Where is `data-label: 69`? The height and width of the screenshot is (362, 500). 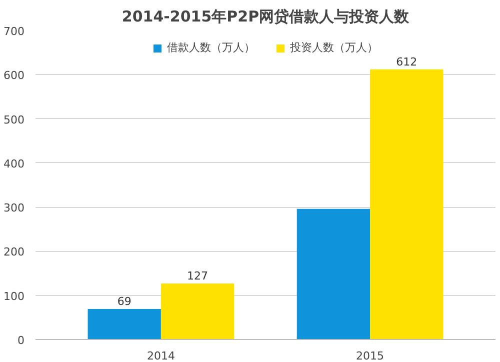
data-label: 69 is located at coordinates (124, 301).